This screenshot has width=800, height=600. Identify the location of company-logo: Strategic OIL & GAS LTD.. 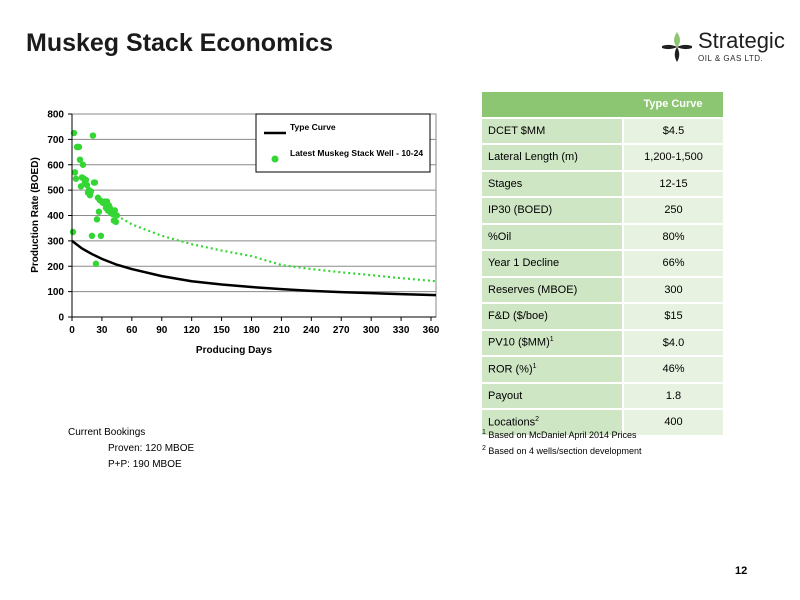
(722, 48).